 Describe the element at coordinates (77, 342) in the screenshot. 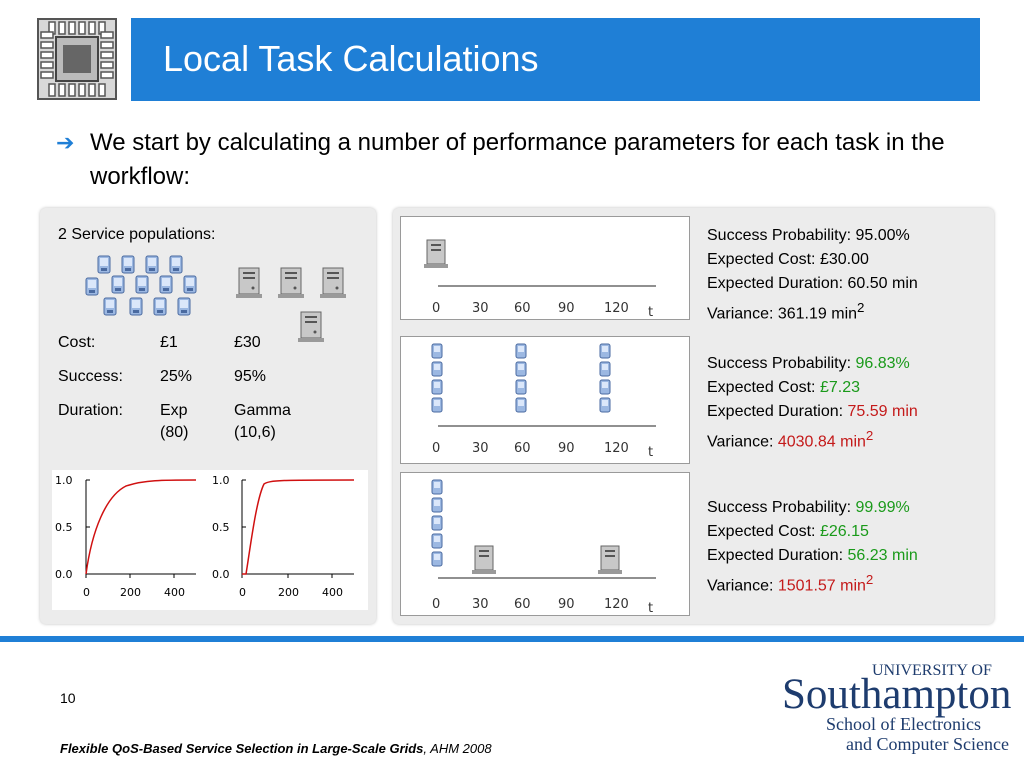

I see `cost-label: Cost:` at that location.